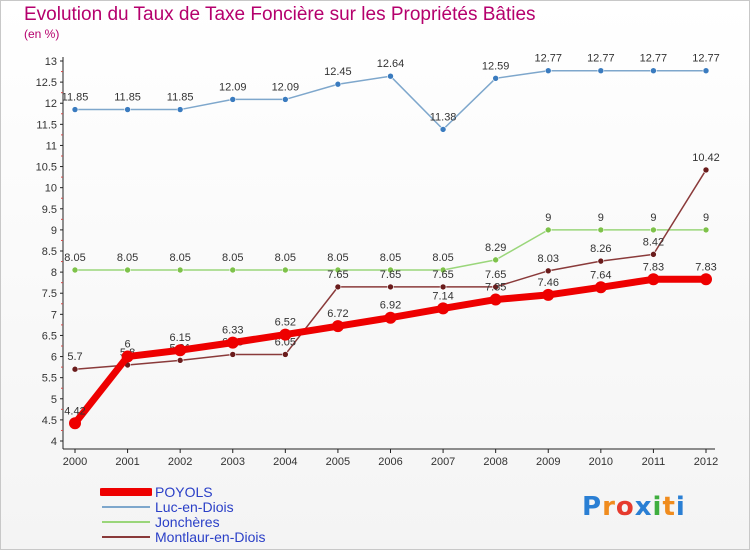 This screenshot has height=550, width=750. Describe the element at coordinates (654, 462) in the screenshot. I see `x-tick-label: 2011` at that location.